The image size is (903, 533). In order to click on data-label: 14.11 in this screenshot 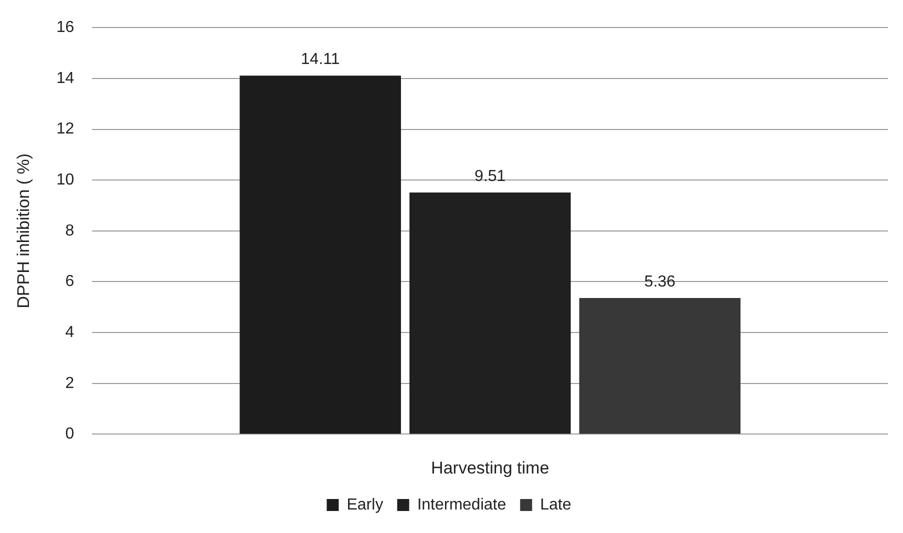, I will do `click(320, 59)`.